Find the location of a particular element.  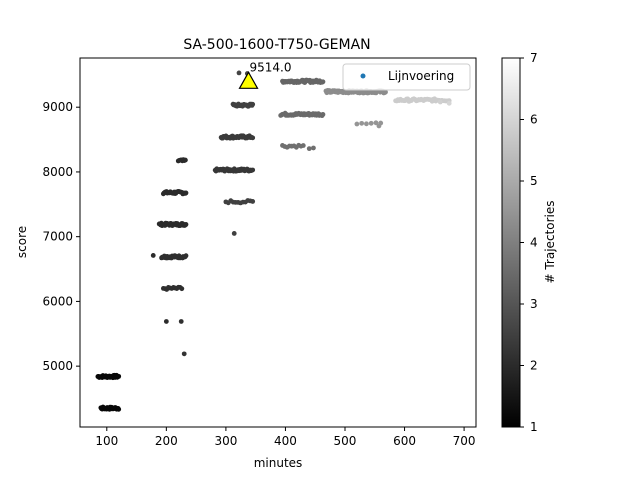

colorbar-tick-label: 4 is located at coordinates (534, 243).